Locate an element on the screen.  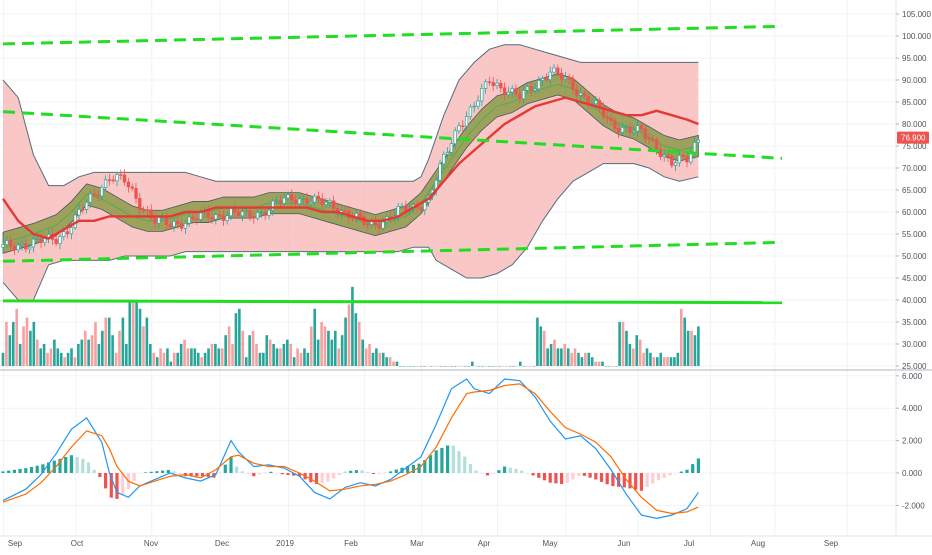
macd-axis-label: 4.000 is located at coordinates (912, 408).